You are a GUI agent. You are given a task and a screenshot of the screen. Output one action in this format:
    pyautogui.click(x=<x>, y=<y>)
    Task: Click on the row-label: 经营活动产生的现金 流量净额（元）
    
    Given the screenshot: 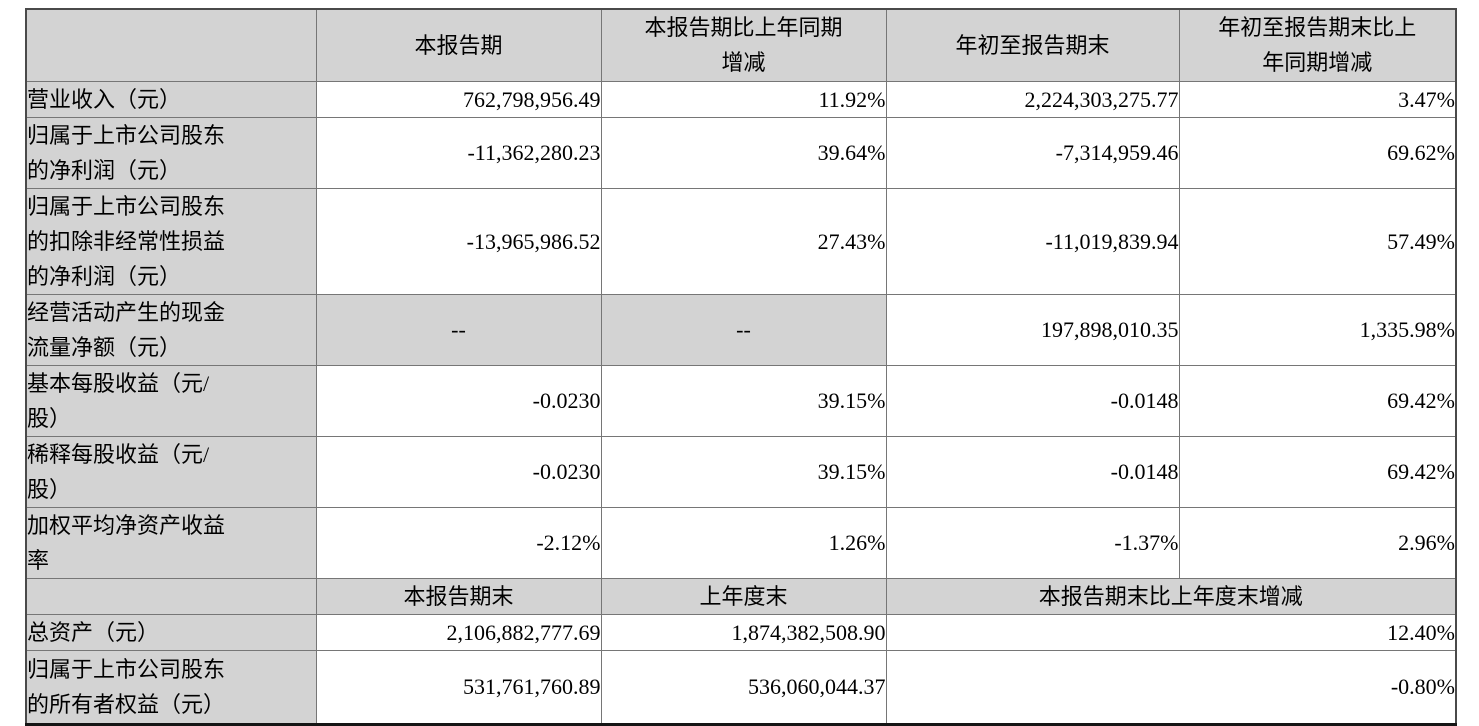 What is the action you would take?
    pyautogui.click(x=171, y=329)
    